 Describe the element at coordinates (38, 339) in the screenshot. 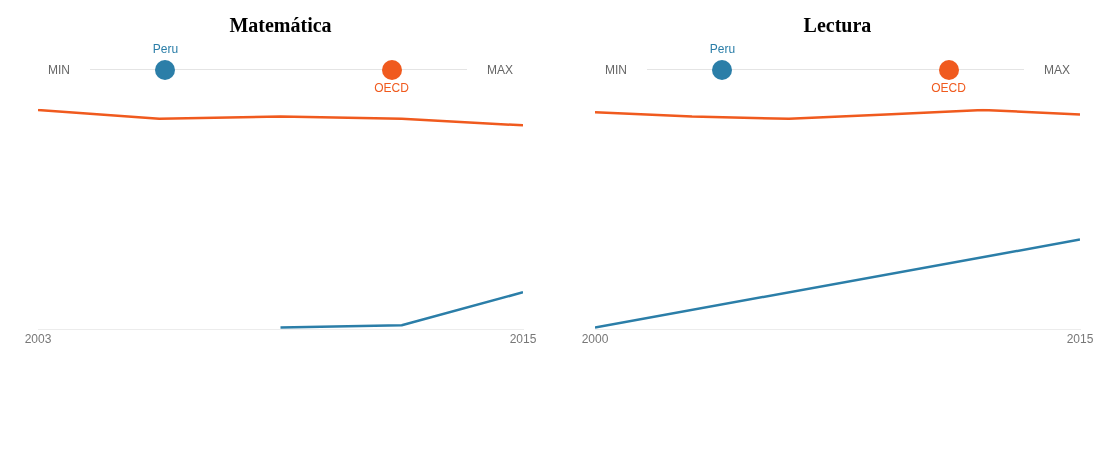

I see `x-tick-label: 2003` at that location.